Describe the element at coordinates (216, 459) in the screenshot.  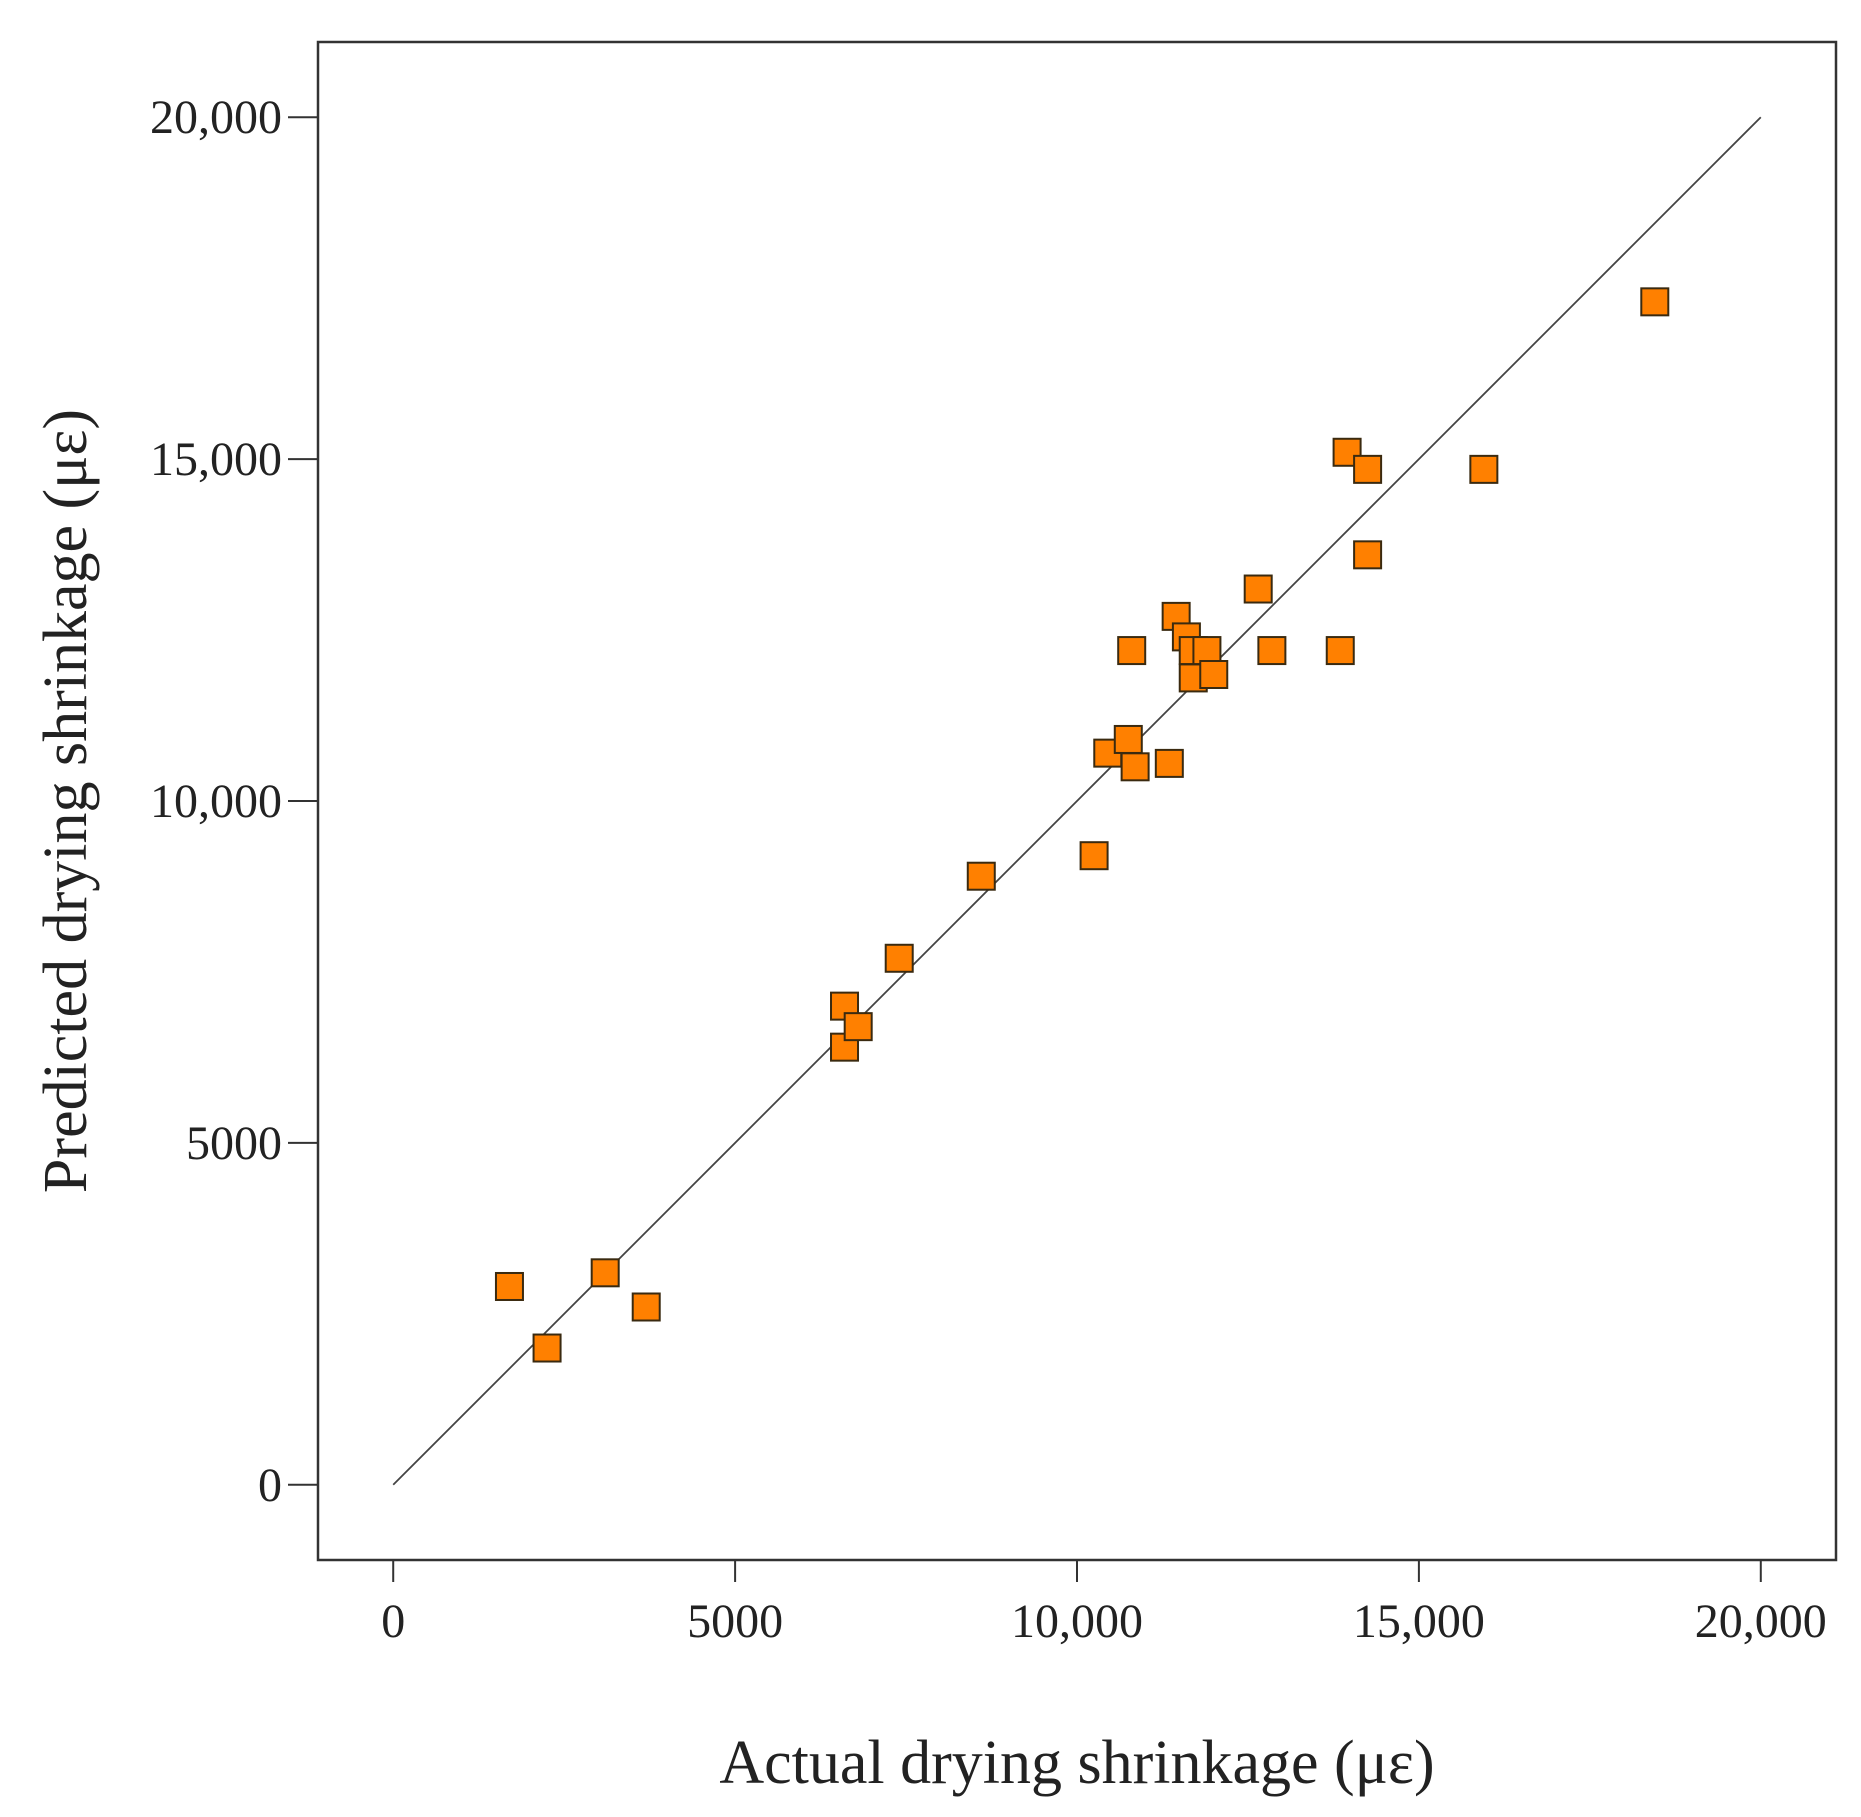
I see `y-tick-label: 15,000` at that location.